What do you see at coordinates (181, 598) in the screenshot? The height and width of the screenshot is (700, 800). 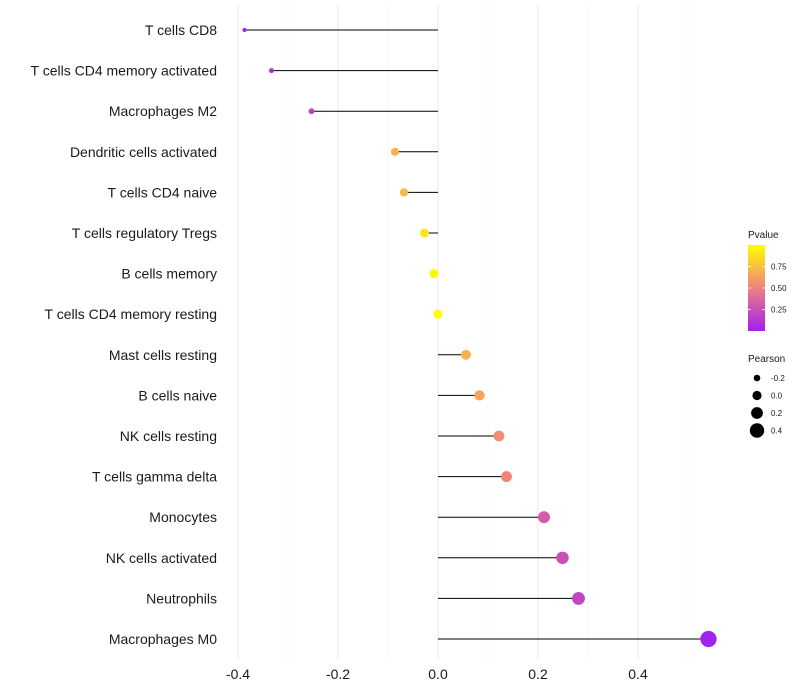 I see `category-label: Neutrophils` at bounding box center [181, 598].